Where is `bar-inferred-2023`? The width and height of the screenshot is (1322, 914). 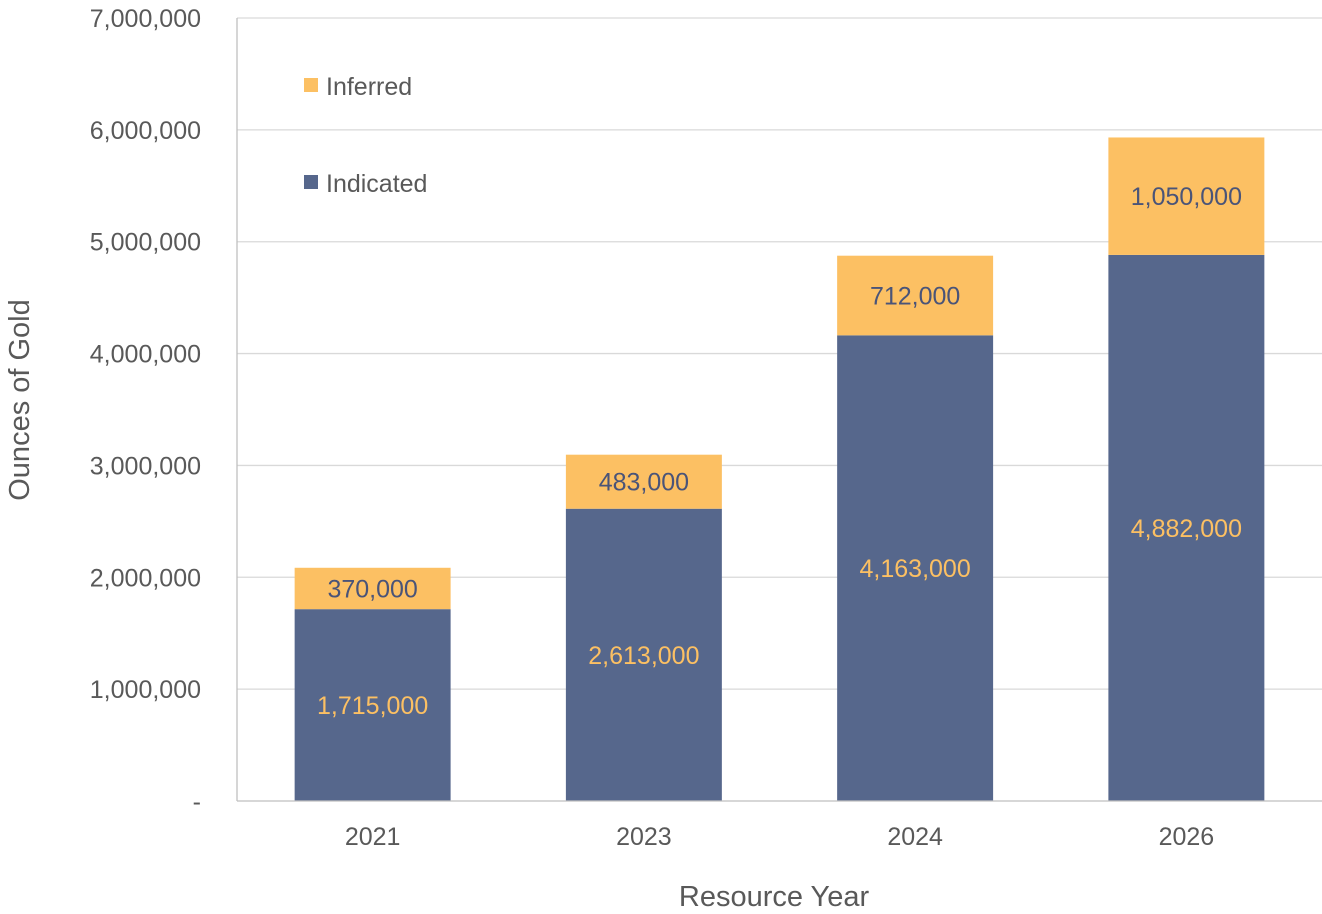 bar-inferred-2023 is located at coordinates (643, 481).